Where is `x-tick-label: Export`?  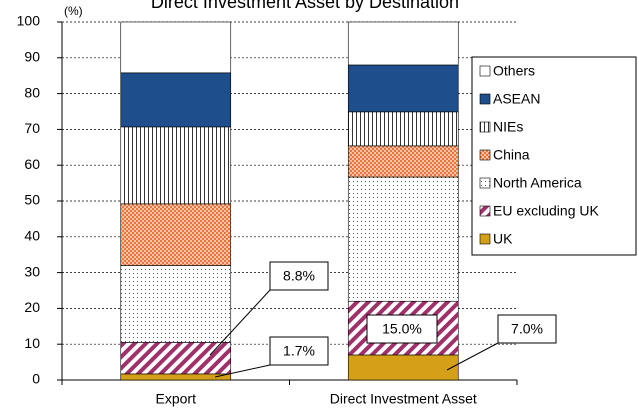 x-tick-label: Export is located at coordinates (176, 399).